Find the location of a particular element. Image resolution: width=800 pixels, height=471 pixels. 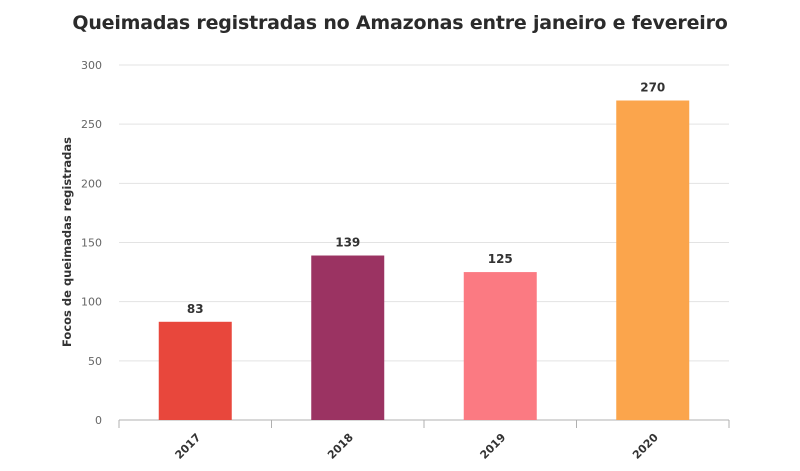

y-tick-label: 250 is located at coordinates (91, 124).